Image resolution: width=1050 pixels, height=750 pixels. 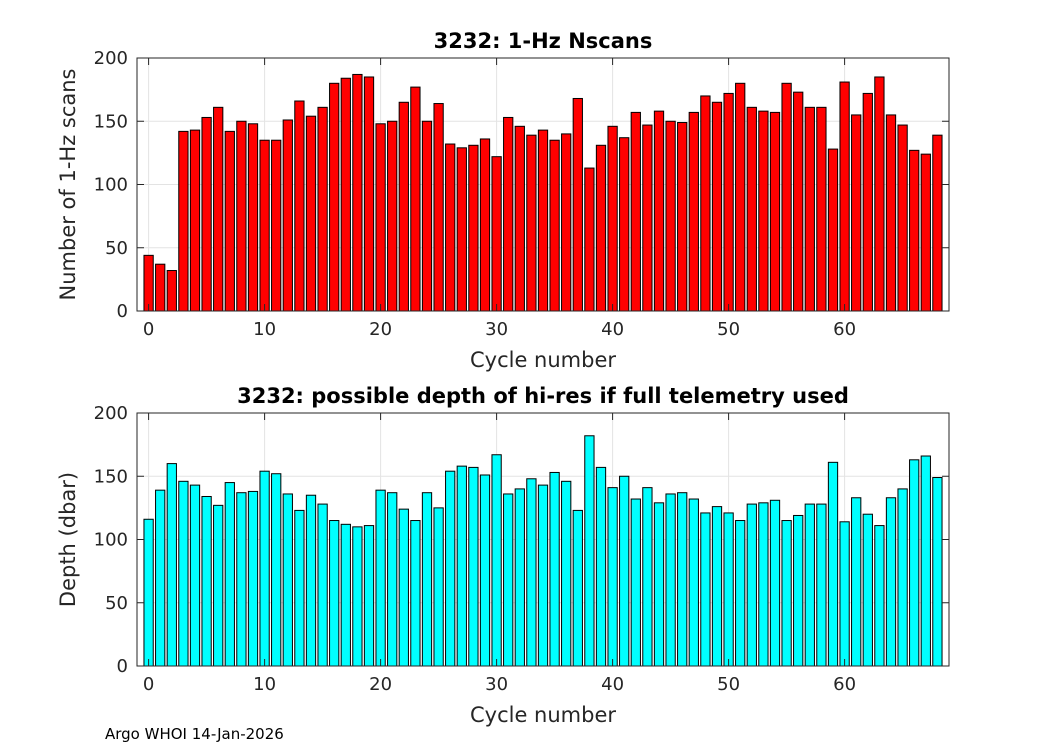 What do you see at coordinates (728, 329) in the screenshot?
I see `nscans-x-tick-label: 50` at bounding box center [728, 329].